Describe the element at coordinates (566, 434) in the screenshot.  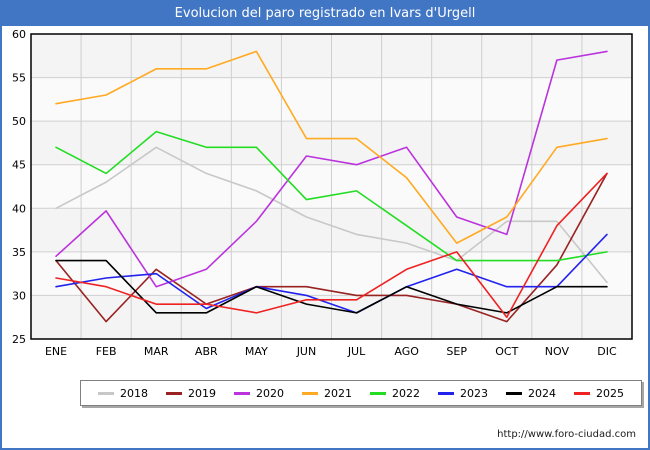
I see `footer-url: http://www.foro-ciudad.com` at that location.